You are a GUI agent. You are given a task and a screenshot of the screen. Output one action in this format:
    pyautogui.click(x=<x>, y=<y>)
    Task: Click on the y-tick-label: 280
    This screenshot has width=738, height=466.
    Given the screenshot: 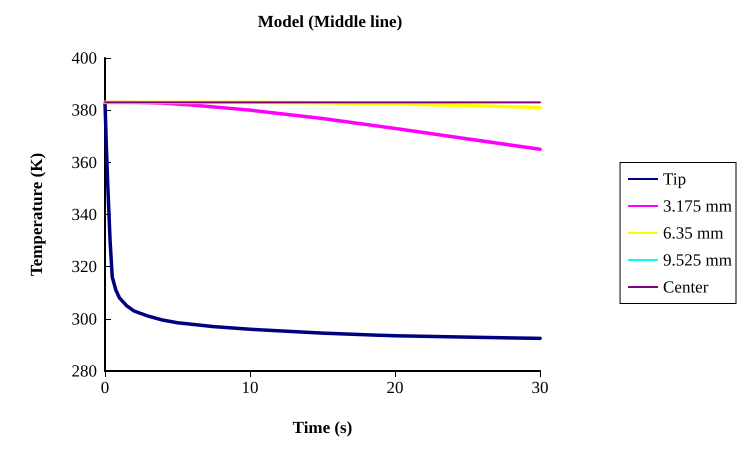 What is the action you would take?
    pyautogui.click(x=84, y=371)
    